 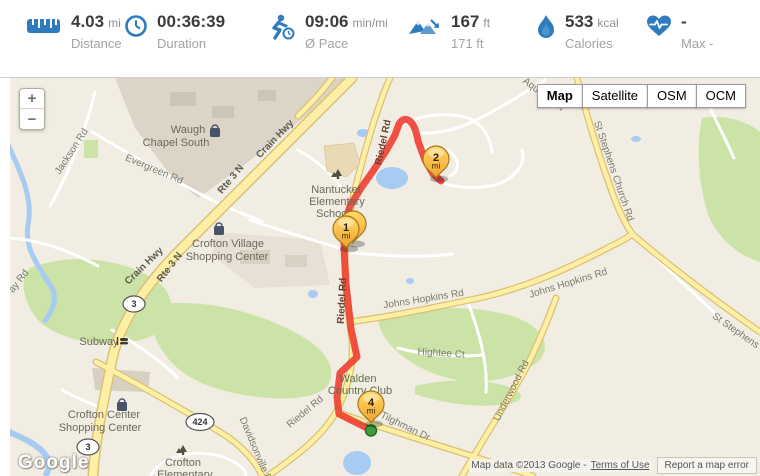 What do you see at coordinates (559, 96) in the screenshot?
I see `layer-button-map: Map` at bounding box center [559, 96].